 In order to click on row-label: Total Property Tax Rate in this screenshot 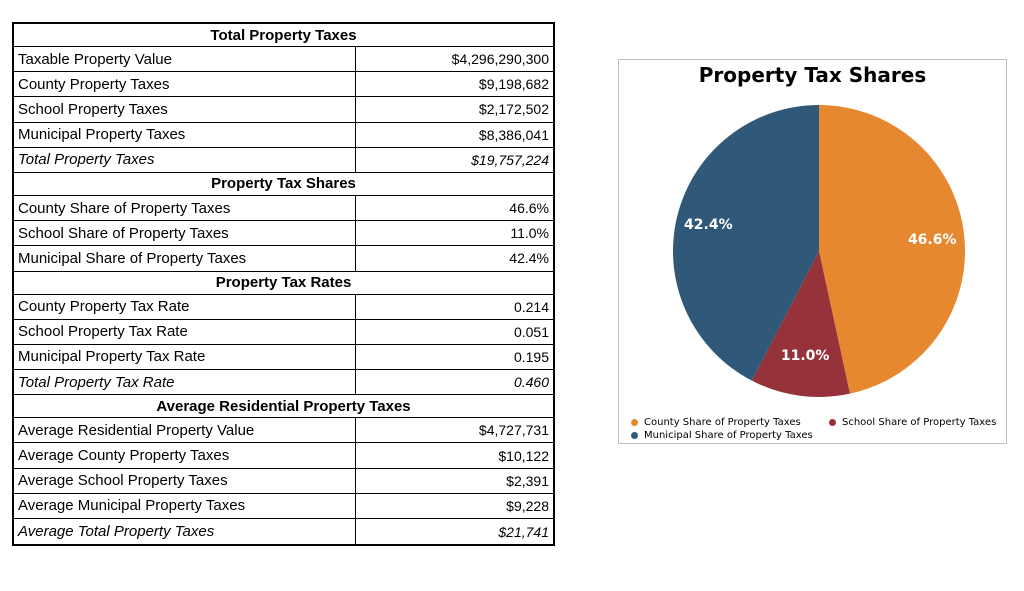, I will do `click(185, 382)`.